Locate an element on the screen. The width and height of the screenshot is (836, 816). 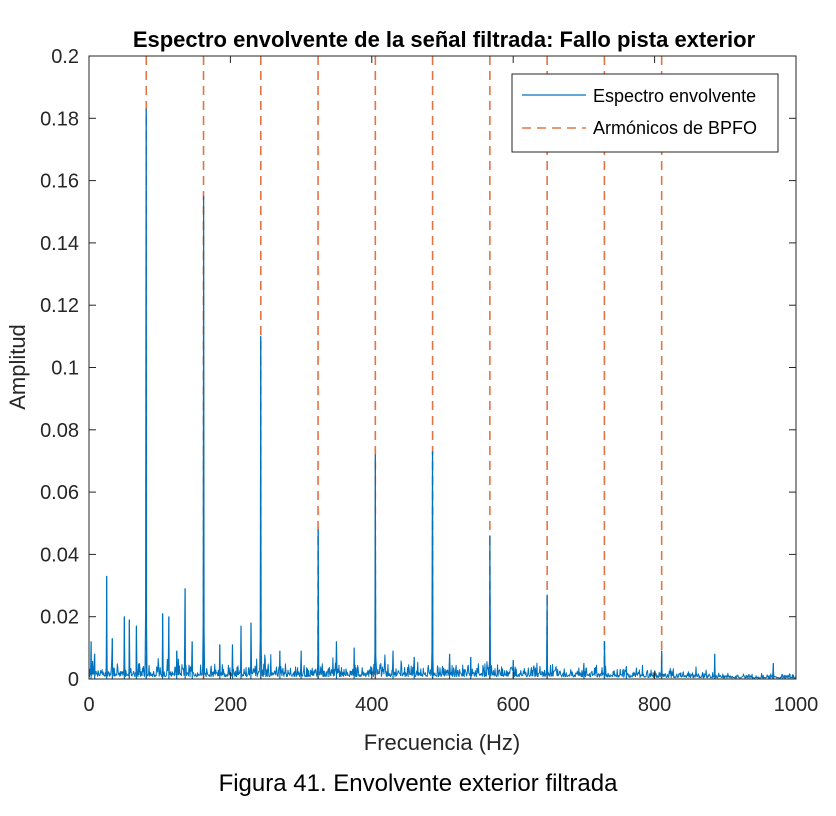
x-axis-label: Frecuencia (Hz) is located at coordinates (442, 742).